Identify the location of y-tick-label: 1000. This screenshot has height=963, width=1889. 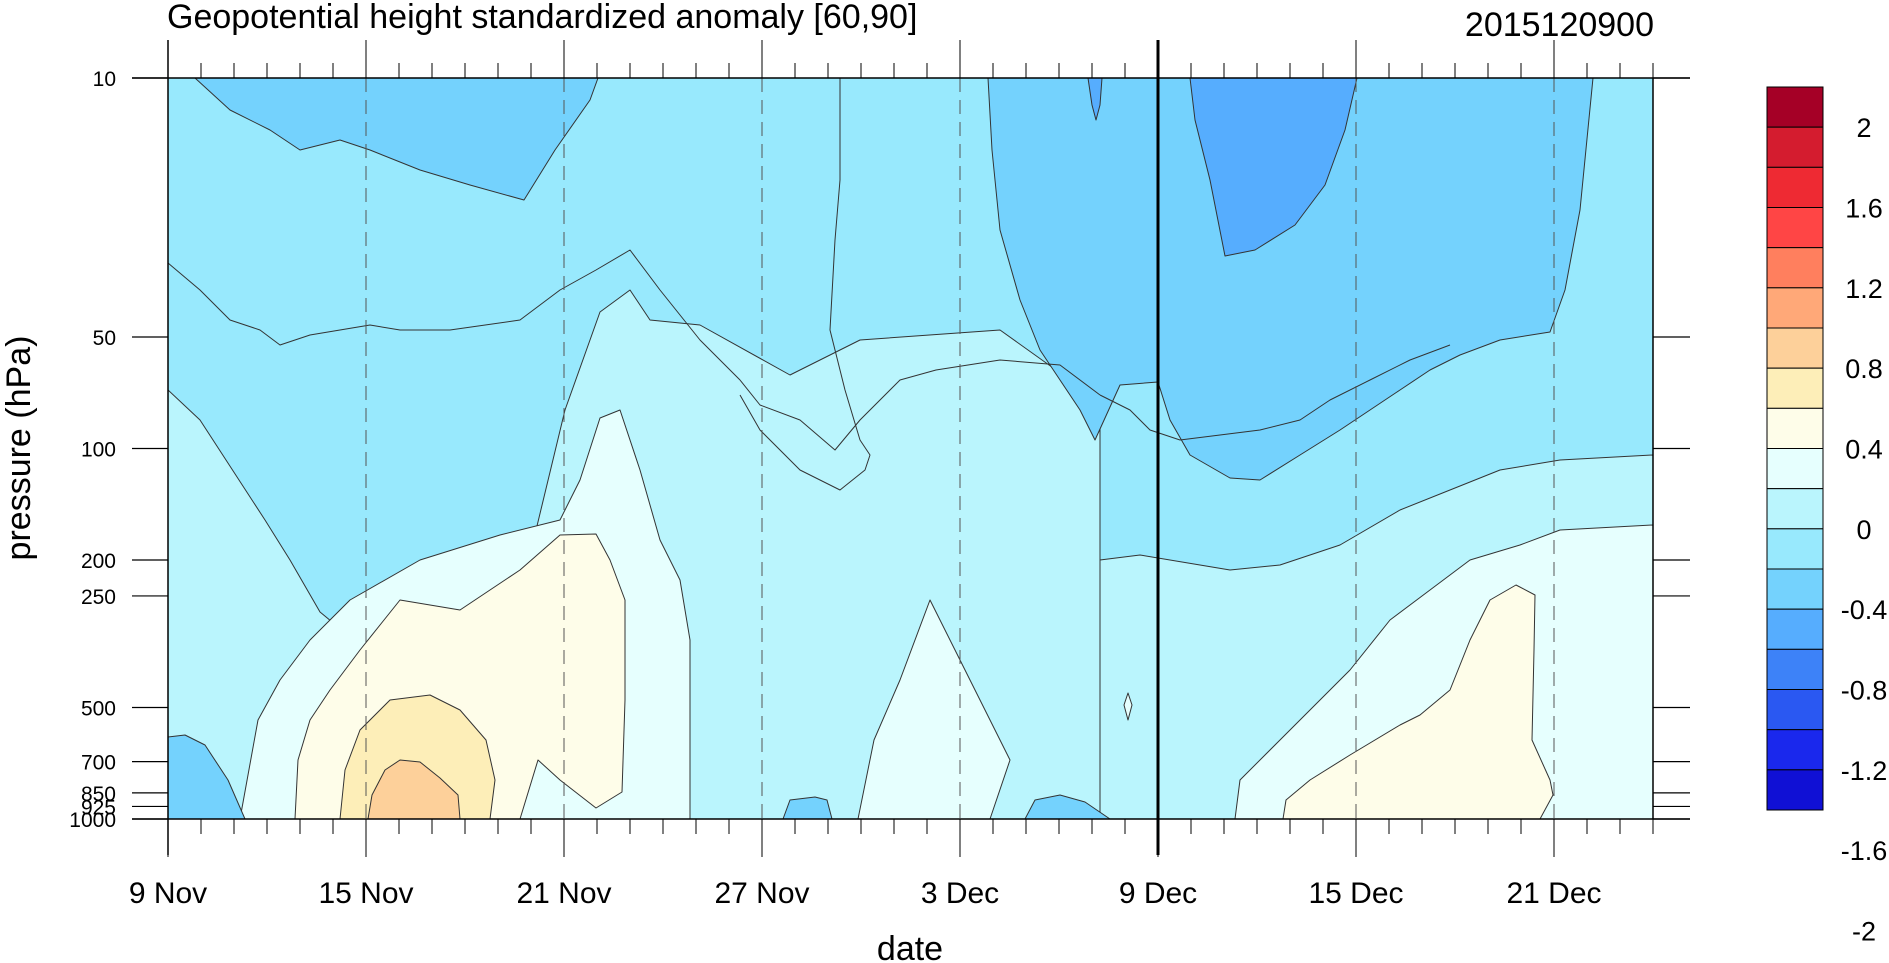
(92, 820).